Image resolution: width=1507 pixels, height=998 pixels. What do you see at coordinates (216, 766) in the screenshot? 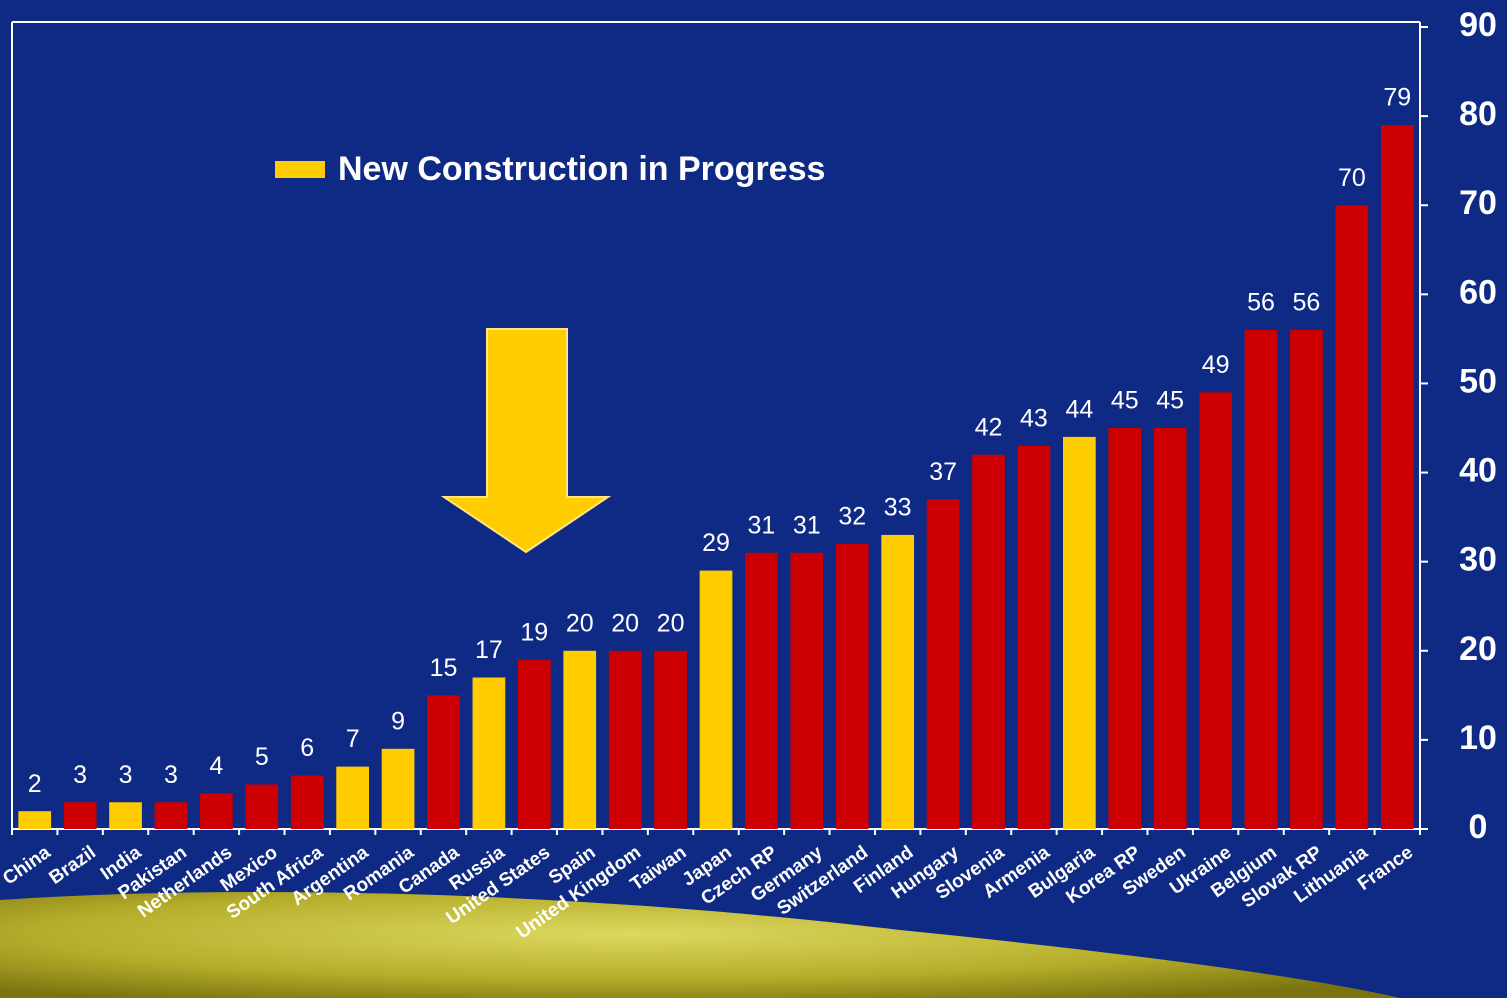
I see `value-label: 4` at bounding box center [216, 766].